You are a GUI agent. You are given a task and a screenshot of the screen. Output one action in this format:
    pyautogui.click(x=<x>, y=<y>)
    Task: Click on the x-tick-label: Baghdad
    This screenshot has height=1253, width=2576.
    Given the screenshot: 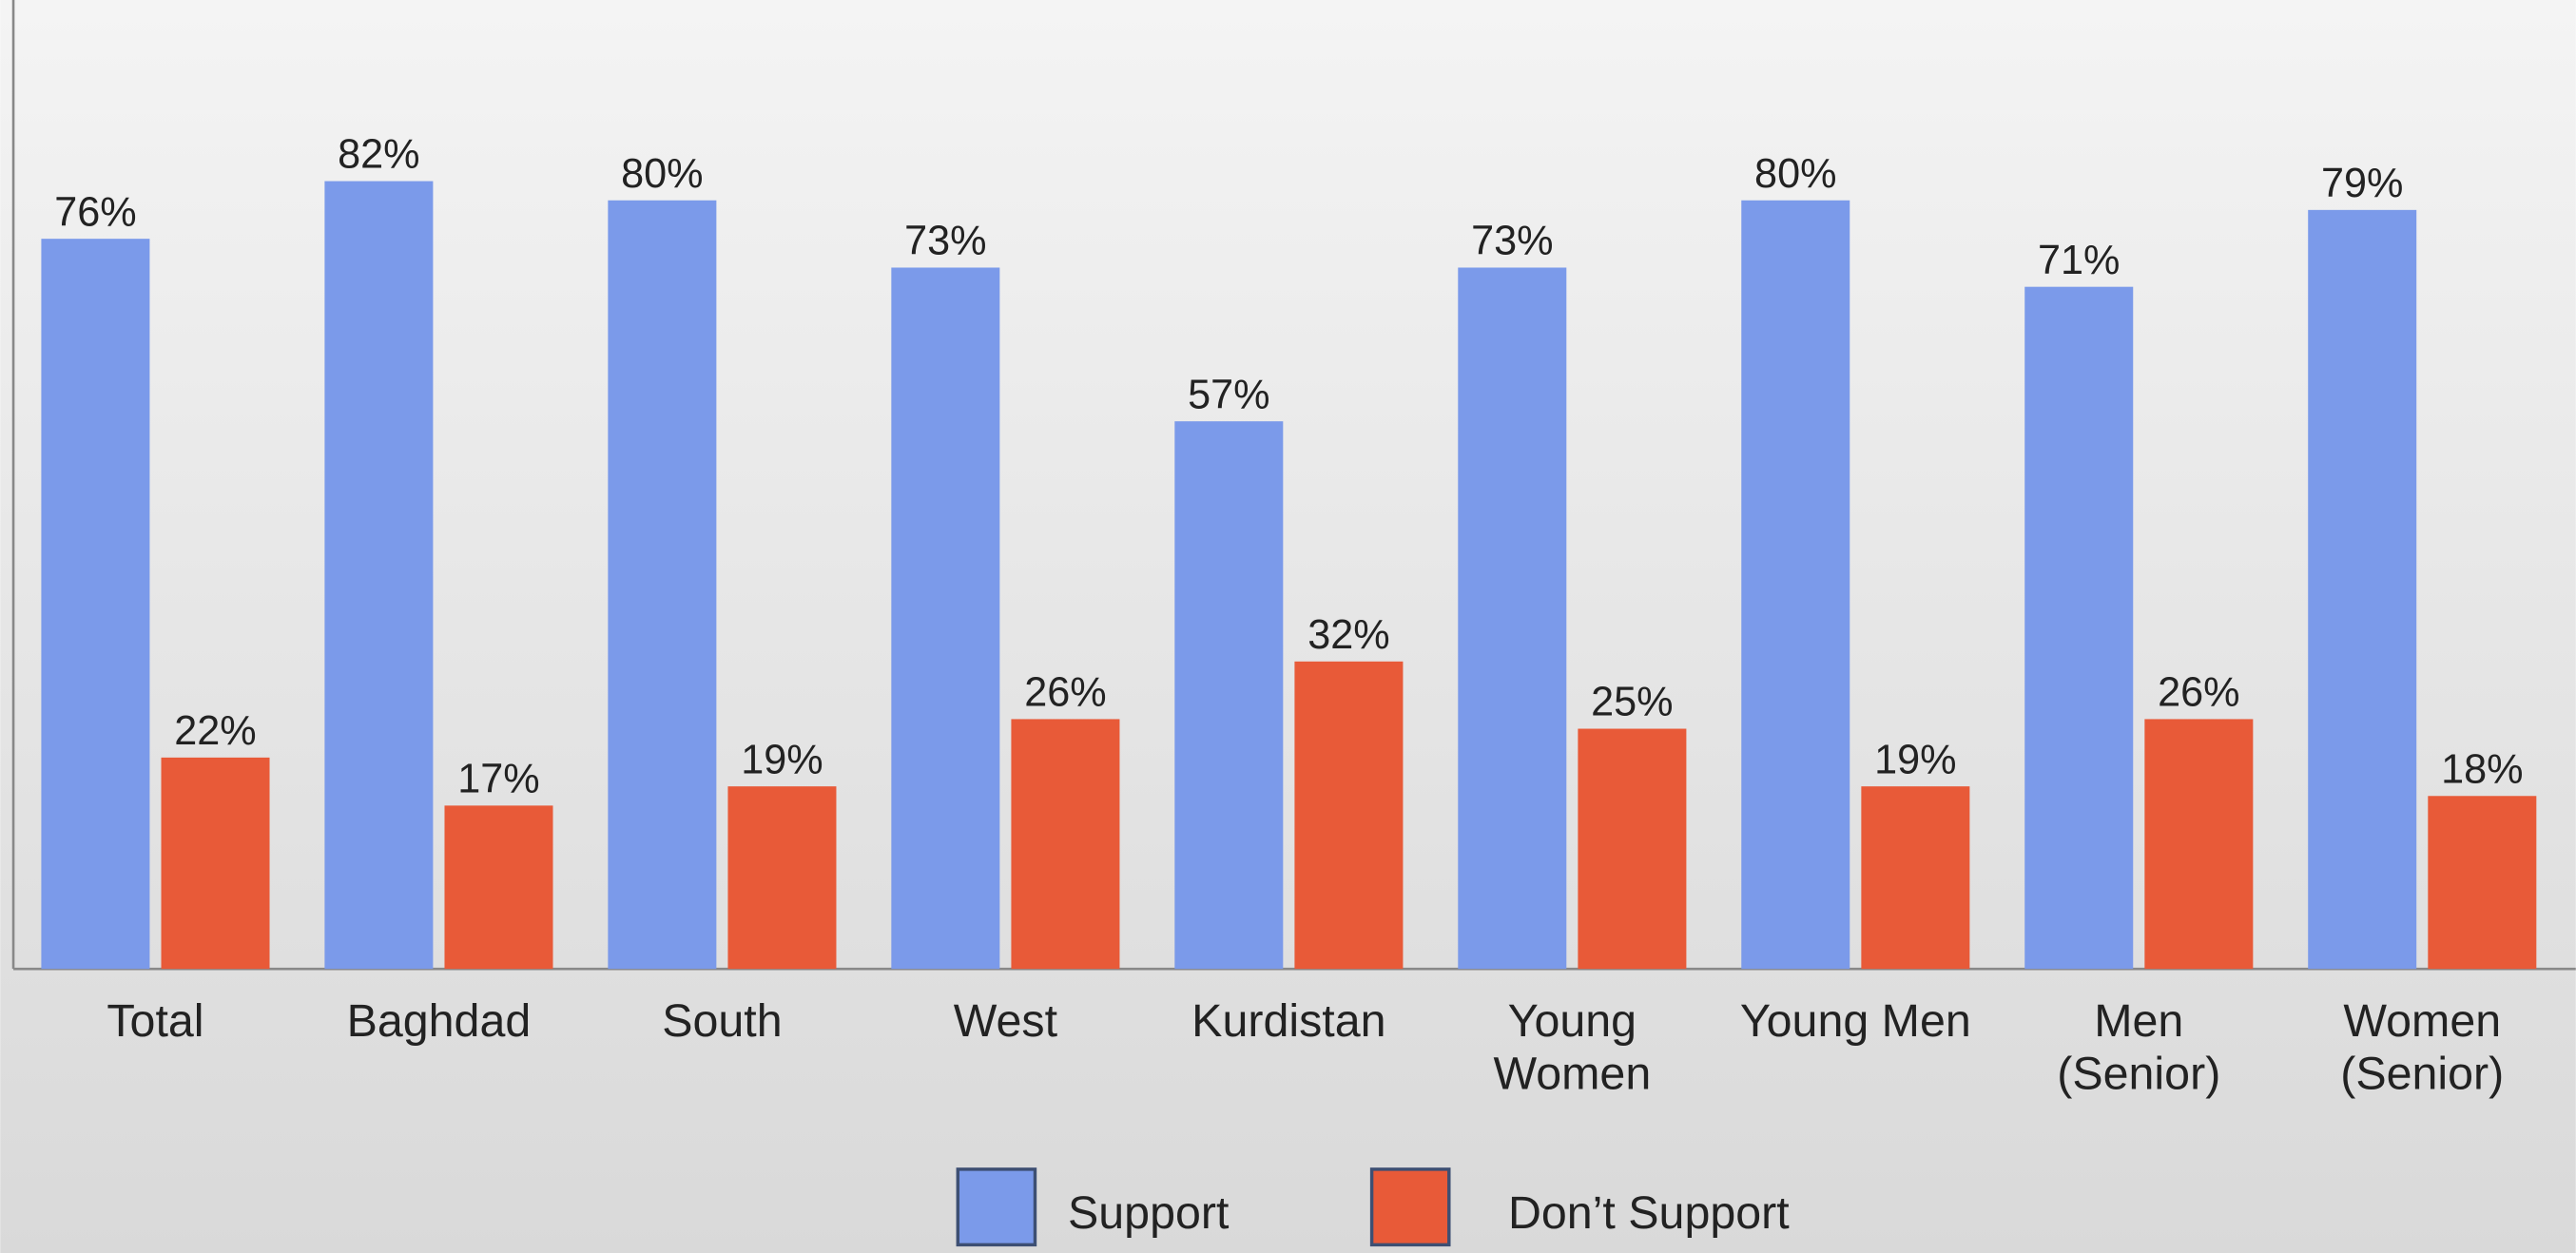 What is the action you would take?
    pyautogui.click(x=439, y=1021)
    